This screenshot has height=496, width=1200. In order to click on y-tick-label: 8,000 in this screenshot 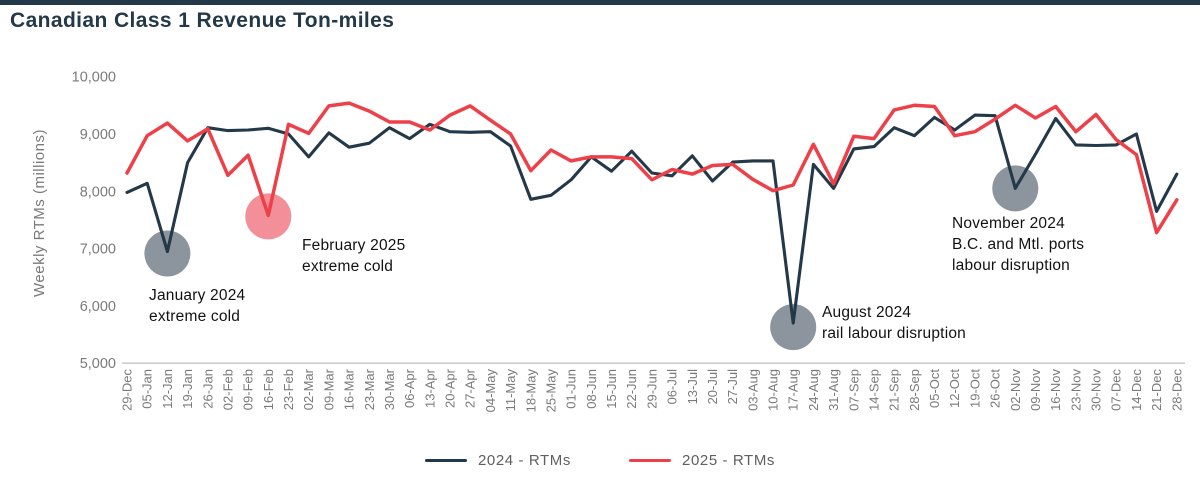, I will do `click(98, 192)`.